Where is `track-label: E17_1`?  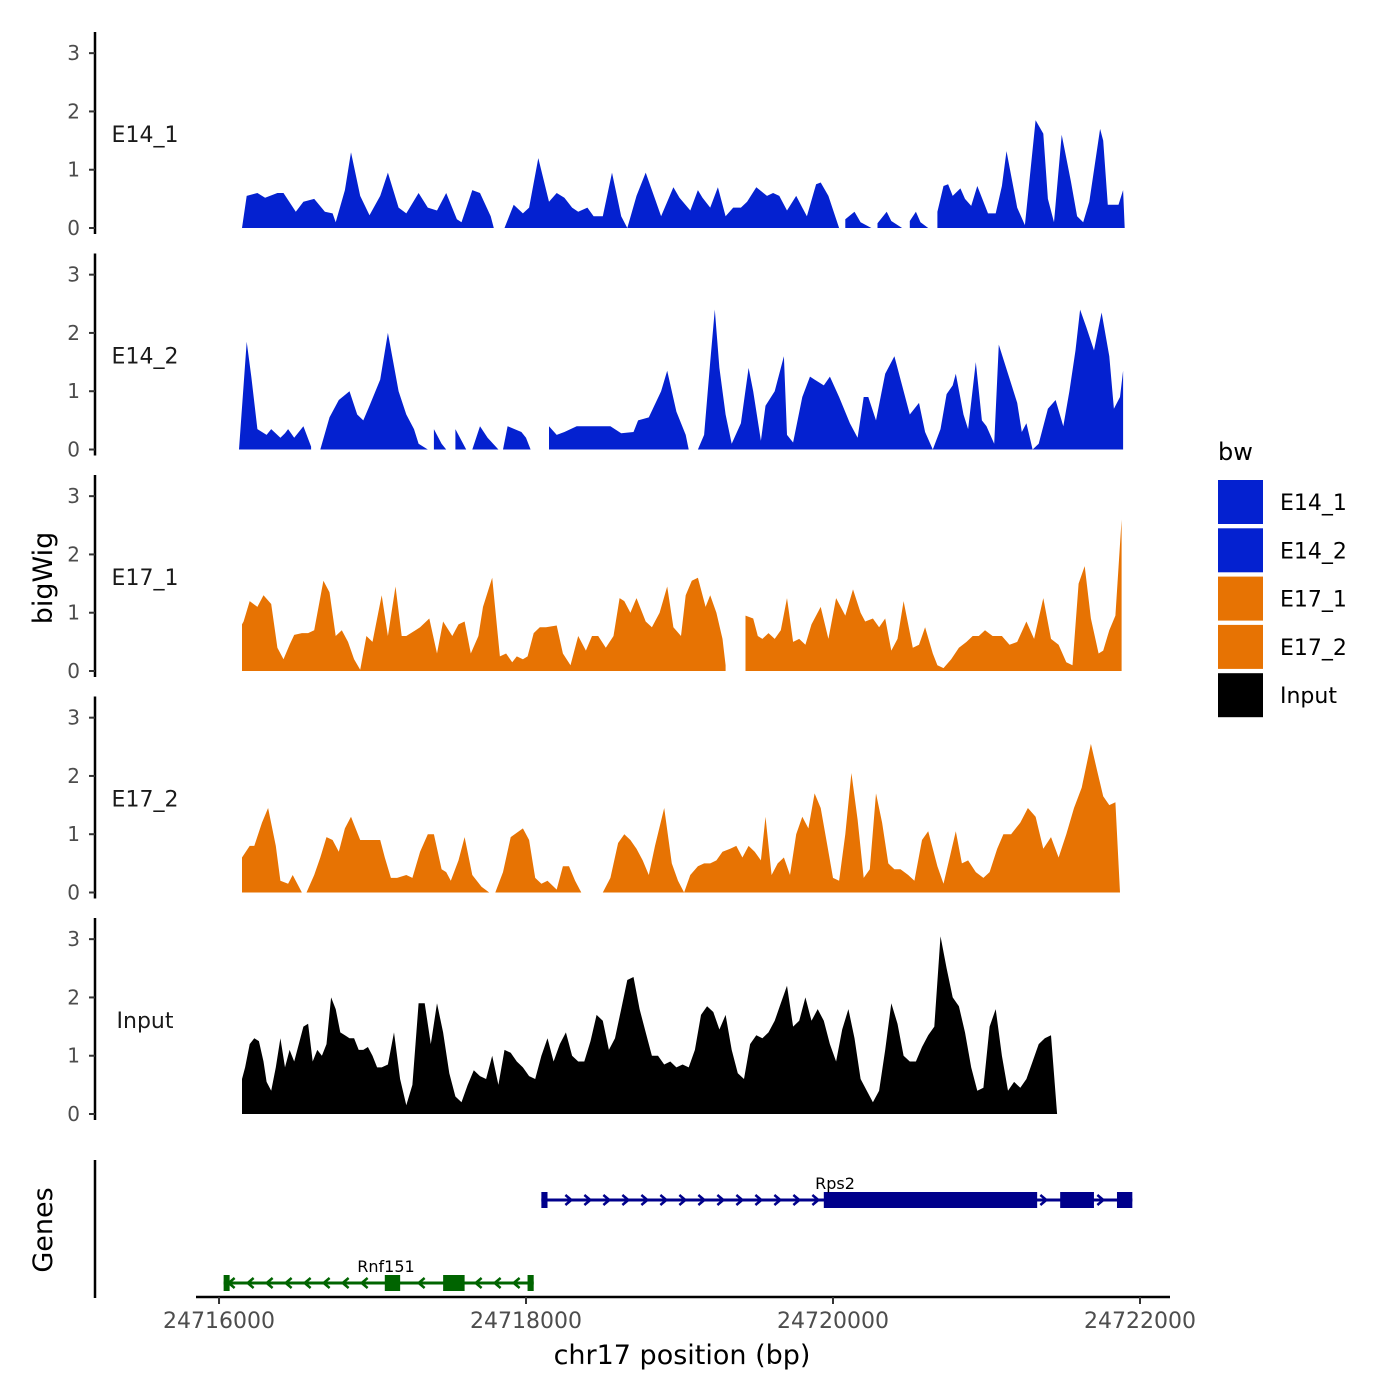
track-label: E17_1 is located at coordinates (145, 578).